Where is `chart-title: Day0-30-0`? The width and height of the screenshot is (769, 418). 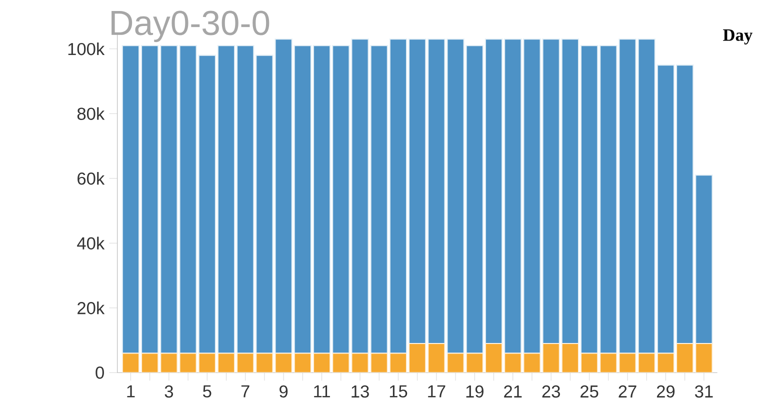
chart-title: Day0-30-0 is located at coordinates (191, 26).